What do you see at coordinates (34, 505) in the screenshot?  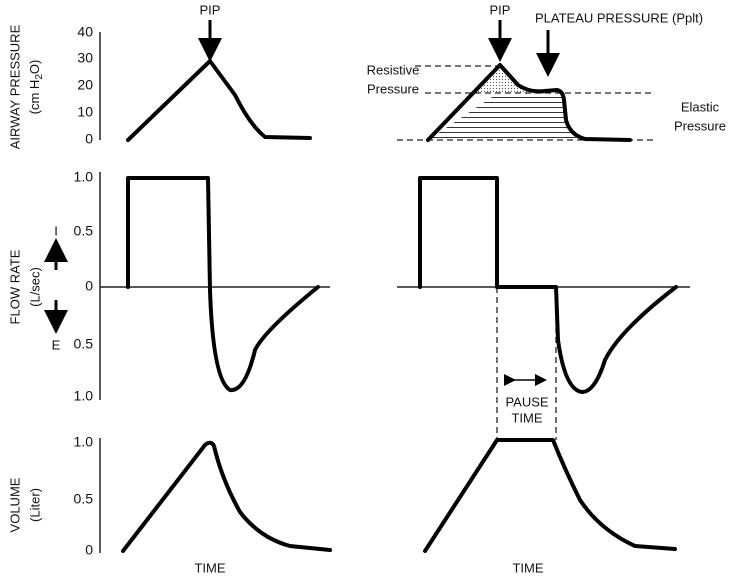 I see `axis-unit: (Liter)` at bounding box center [34, 505].